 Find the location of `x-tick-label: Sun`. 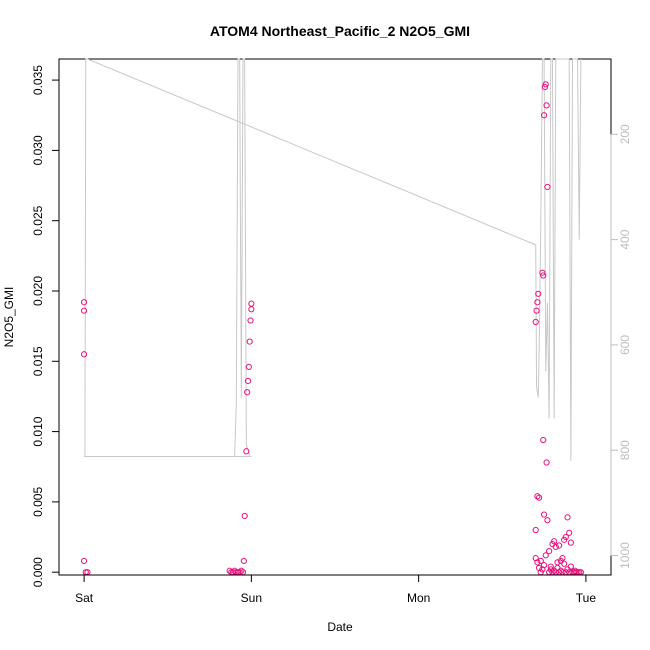

x-tick-label: Sun is located at coordinates (251, 598).